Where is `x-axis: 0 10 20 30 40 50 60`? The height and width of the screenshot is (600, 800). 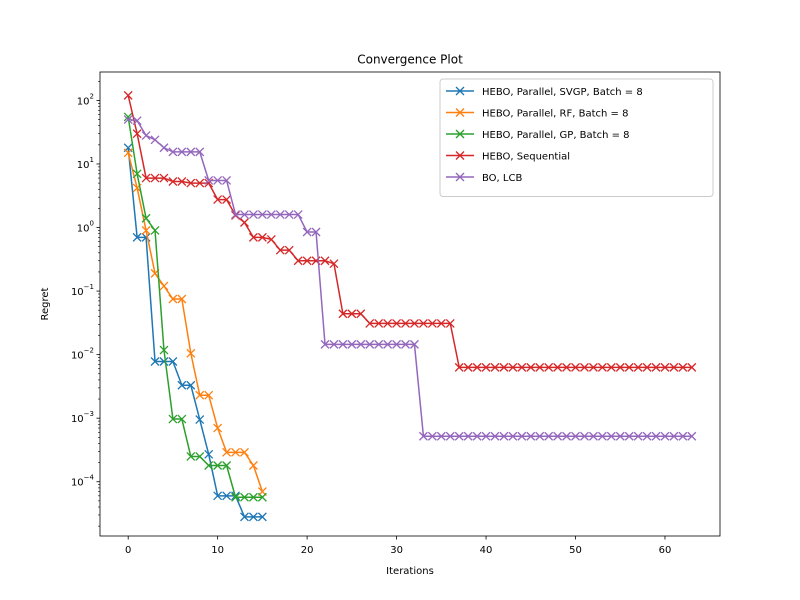
x-axis: 0 10 20 30 40 50 60 is located at coordinates (398, 546).